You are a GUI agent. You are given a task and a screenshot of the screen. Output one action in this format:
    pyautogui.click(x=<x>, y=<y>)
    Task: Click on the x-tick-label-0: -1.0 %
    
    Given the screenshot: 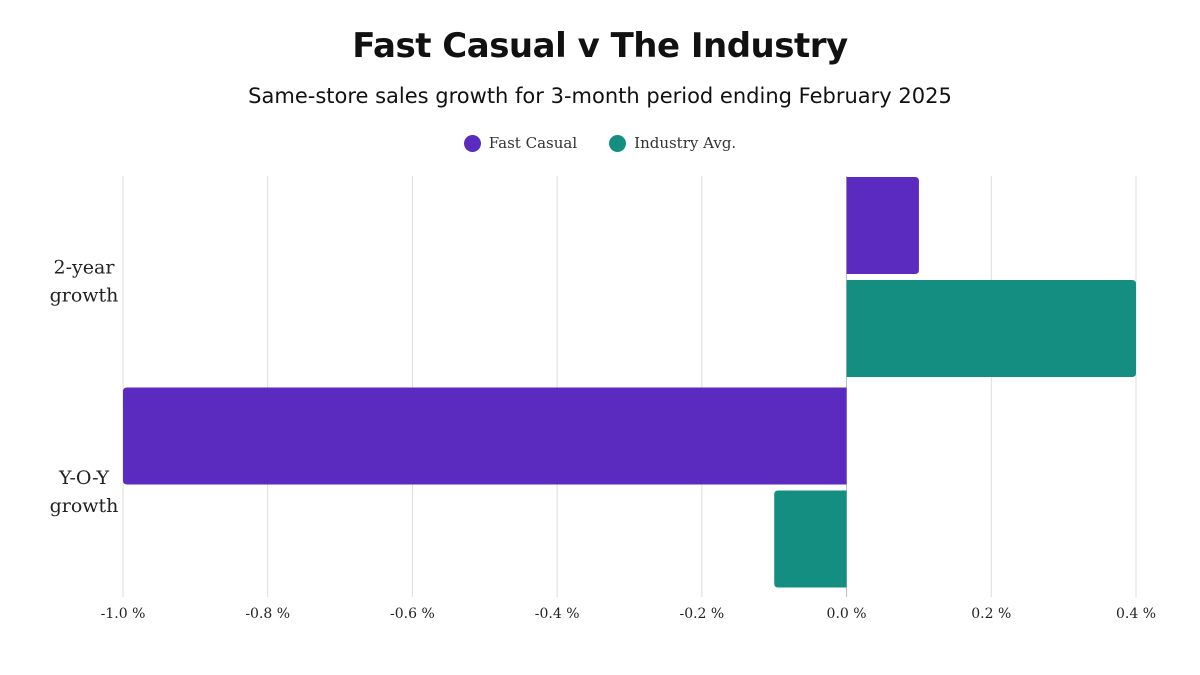 What is the action you would take?
    pyautogui.click(x=123, y=614)
    